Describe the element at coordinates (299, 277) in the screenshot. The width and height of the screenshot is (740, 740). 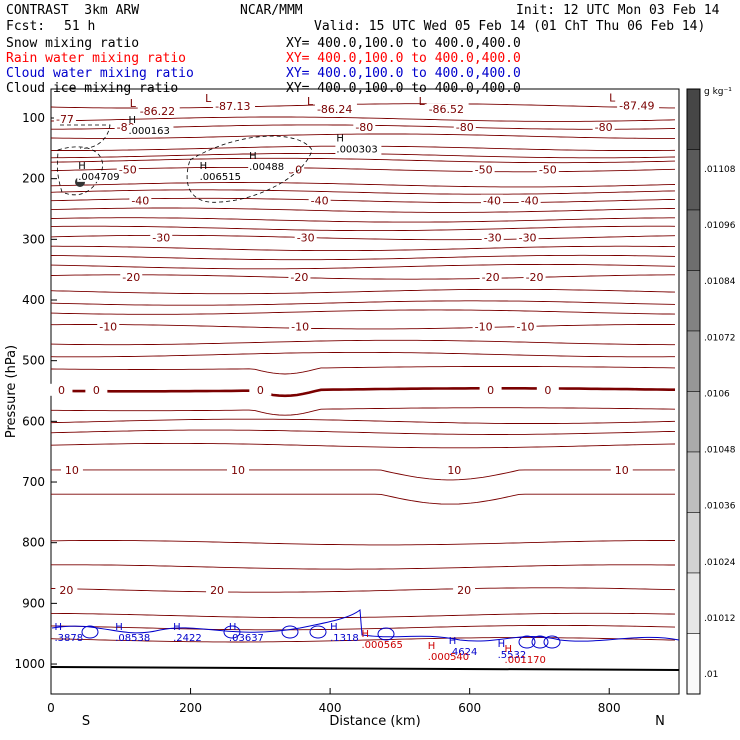
I see `contour-label: -20` at that location.